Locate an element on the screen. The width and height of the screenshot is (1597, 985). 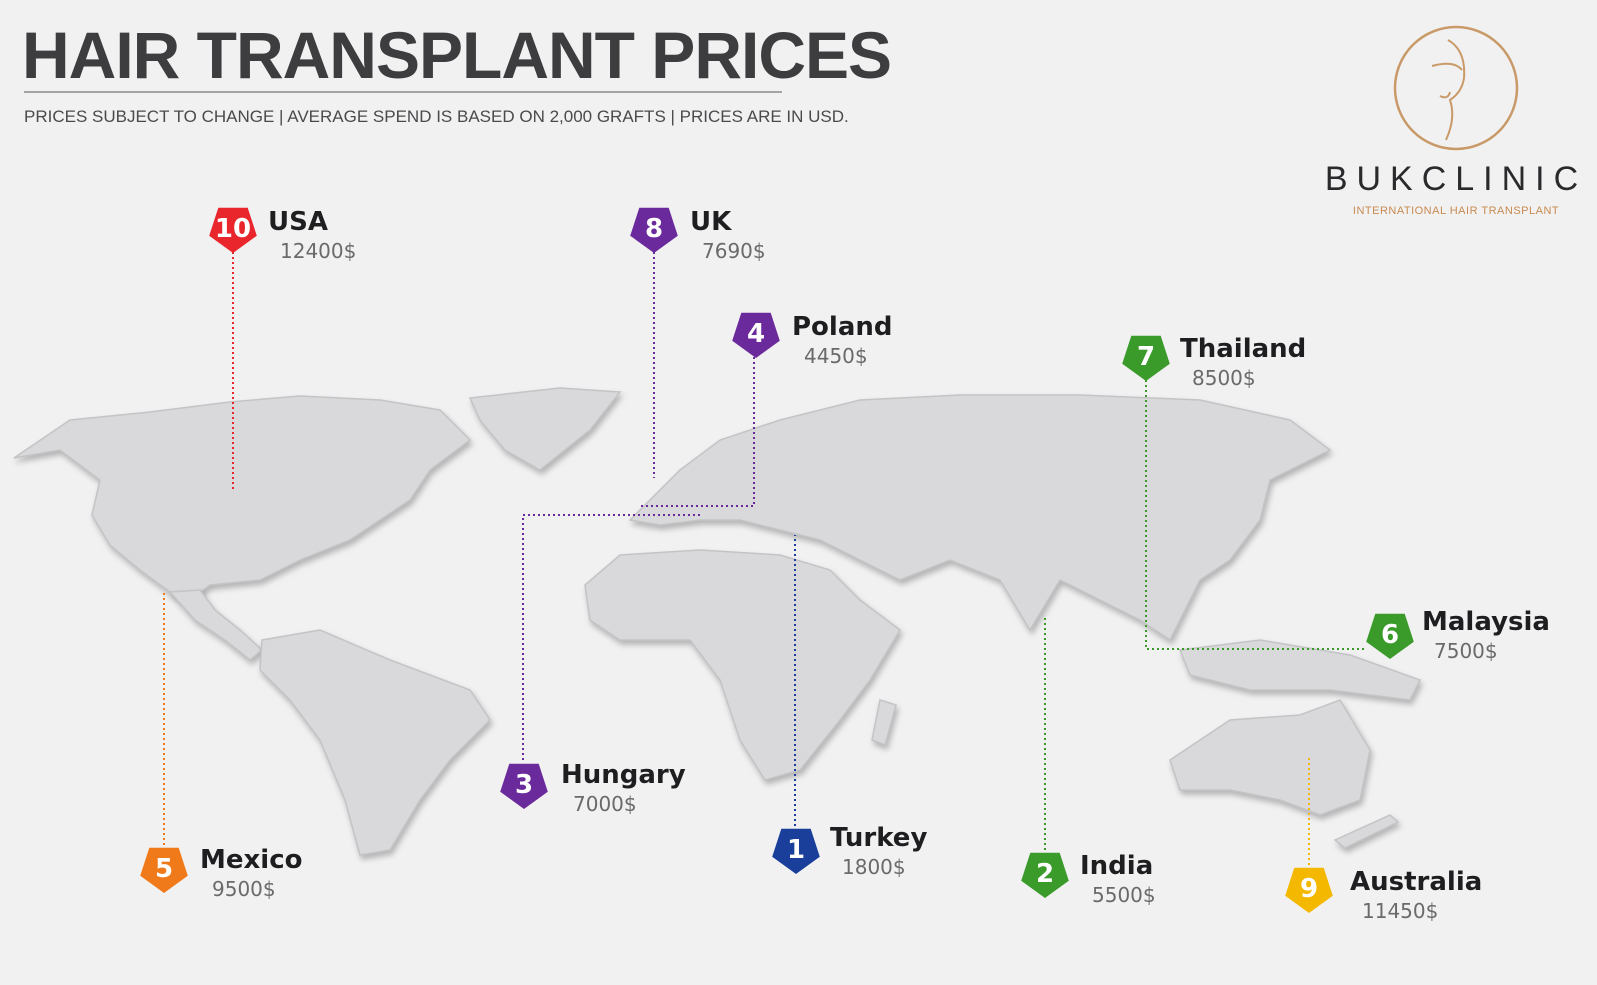
country-price: 12400$ is located at coordinates (318, 251).